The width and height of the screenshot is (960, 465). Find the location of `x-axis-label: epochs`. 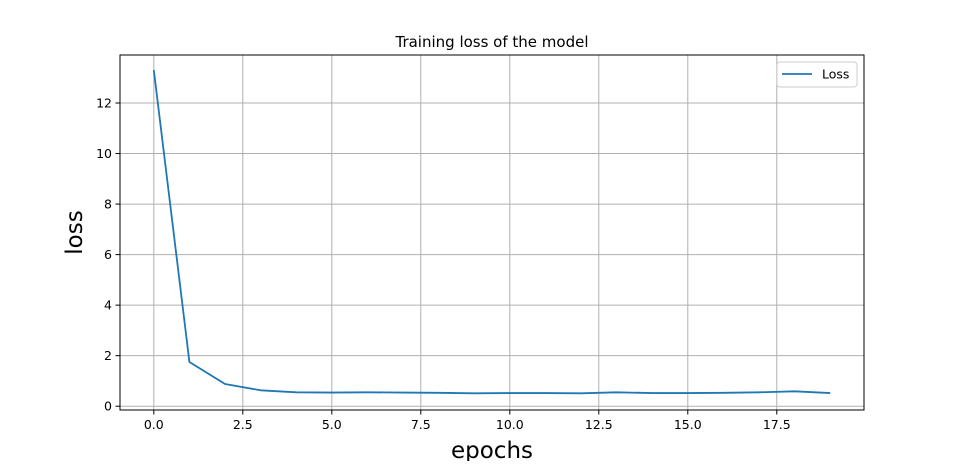

x-axis-label: epochs is located at coordinates (492, 449).